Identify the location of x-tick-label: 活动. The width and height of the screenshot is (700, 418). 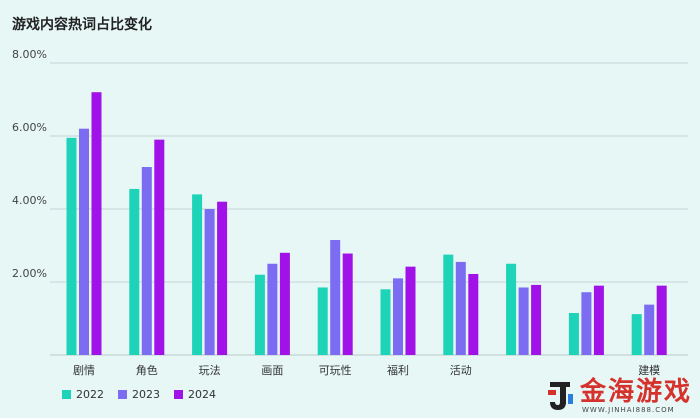
(461, 370).